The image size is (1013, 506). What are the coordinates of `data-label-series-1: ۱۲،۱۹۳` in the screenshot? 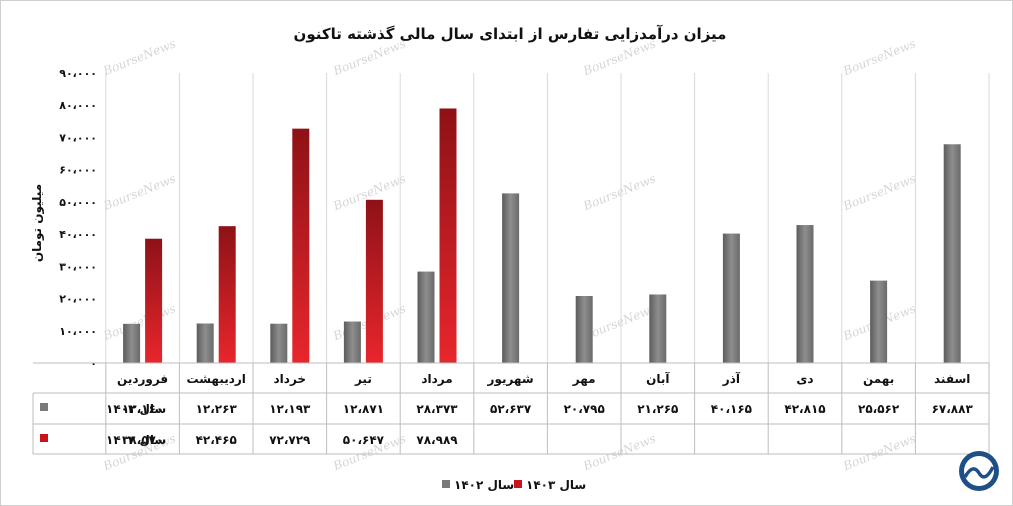 It's located at (290, 409).